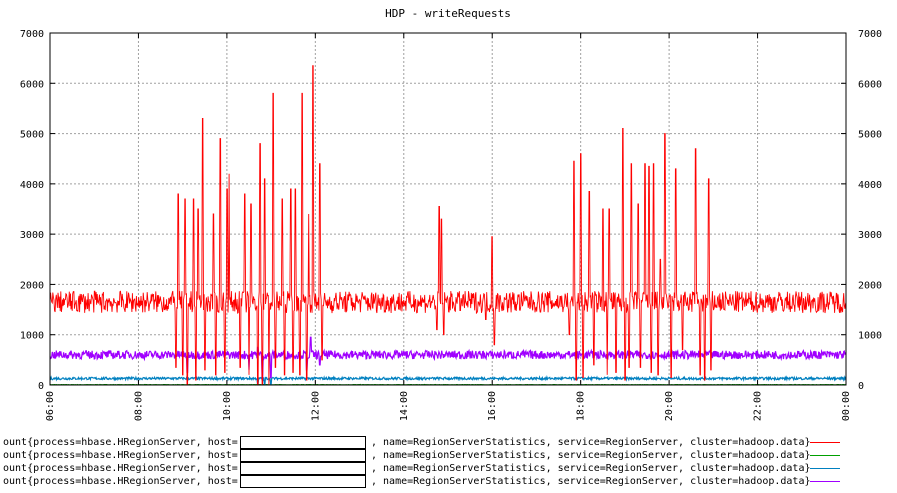 The image size is (897, 493). Describe the element at coordinates (492, 406) in the screenshot. I see `x-tick-label: 16:00` at that location.